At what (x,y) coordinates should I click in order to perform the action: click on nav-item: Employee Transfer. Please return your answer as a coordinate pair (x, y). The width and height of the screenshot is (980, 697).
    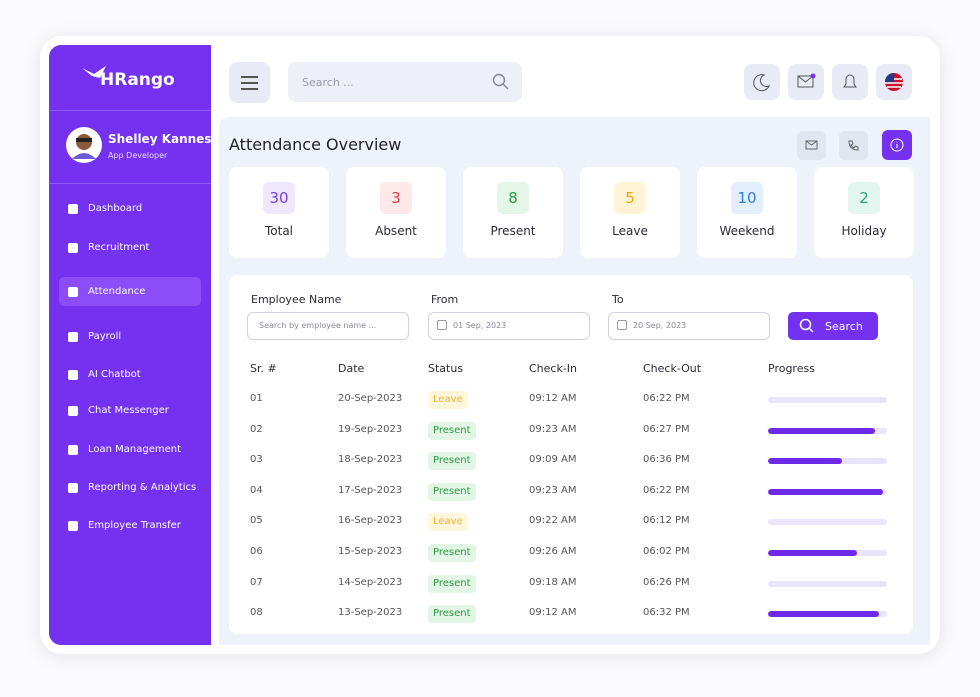
    Looking at the image, I should click on (134, 525).